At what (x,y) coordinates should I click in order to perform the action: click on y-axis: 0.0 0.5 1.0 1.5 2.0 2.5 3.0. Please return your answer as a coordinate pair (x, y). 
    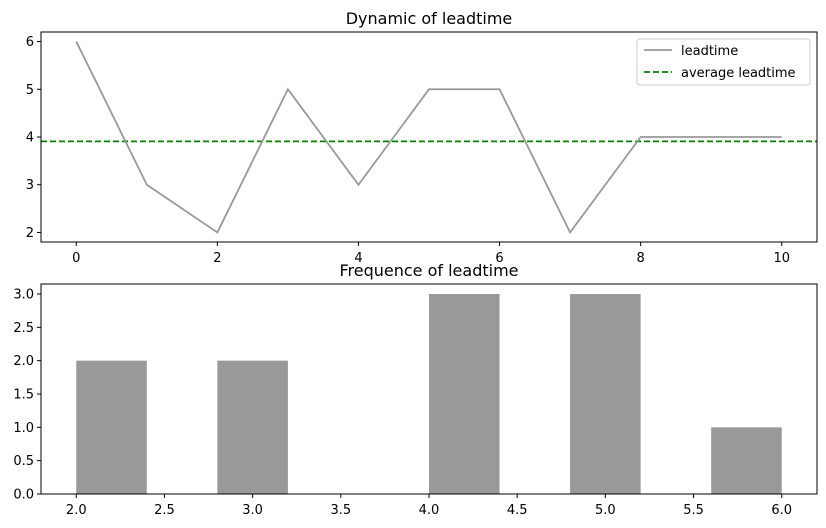
    Looking at the image, I should click on (27, 395).